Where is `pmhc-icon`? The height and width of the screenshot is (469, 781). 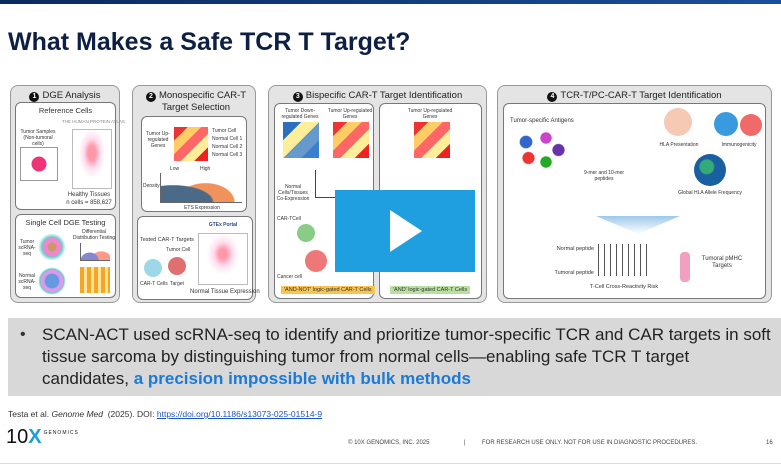
pmhc-icon is located at coordinates (685, 267).